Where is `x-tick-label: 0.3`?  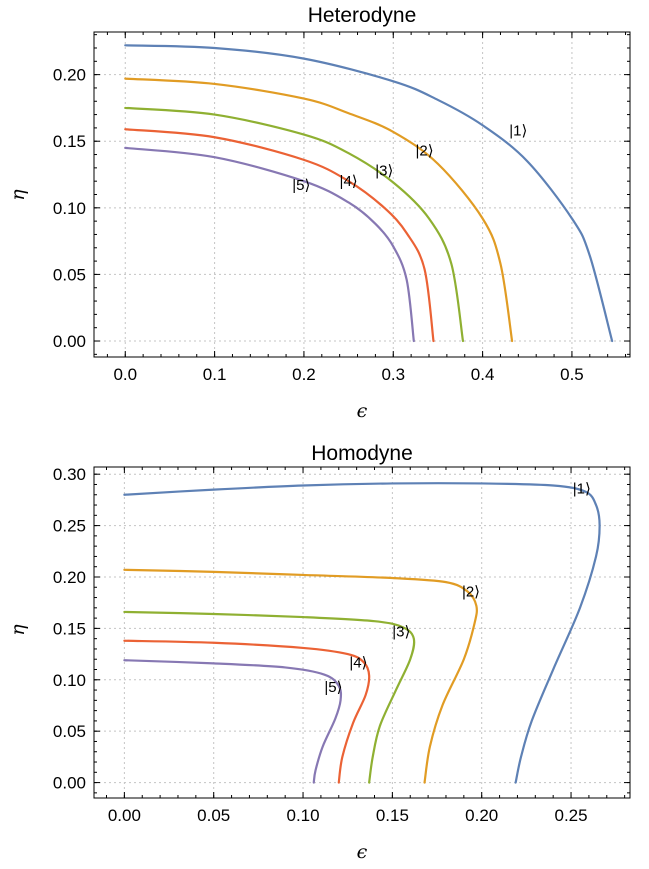 x-tick-label: 0.3 is located at coordinates (393, 374).